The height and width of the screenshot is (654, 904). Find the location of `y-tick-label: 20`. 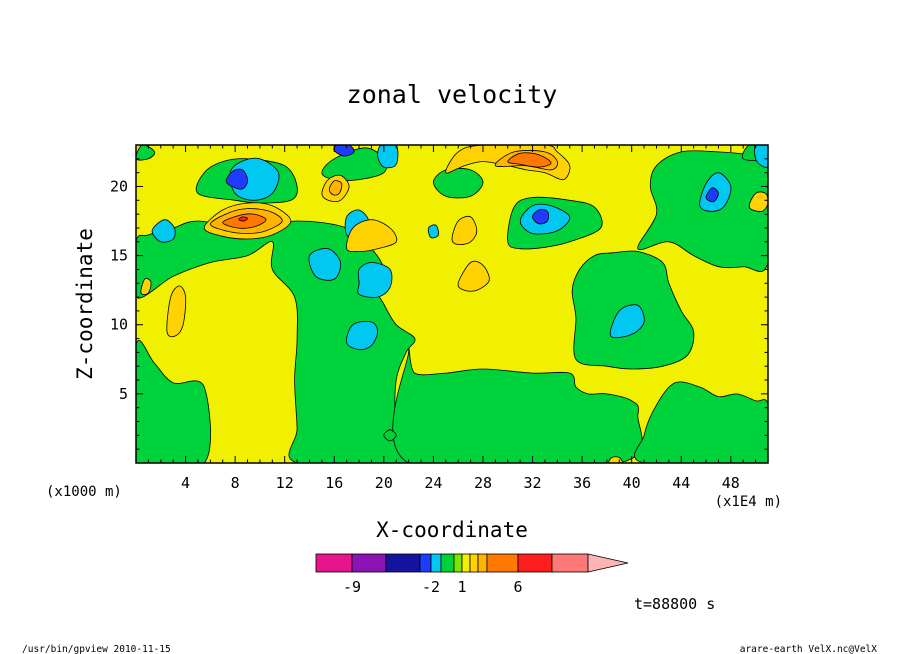

y-tick-label: 20 is located at coordinates (119, 186).